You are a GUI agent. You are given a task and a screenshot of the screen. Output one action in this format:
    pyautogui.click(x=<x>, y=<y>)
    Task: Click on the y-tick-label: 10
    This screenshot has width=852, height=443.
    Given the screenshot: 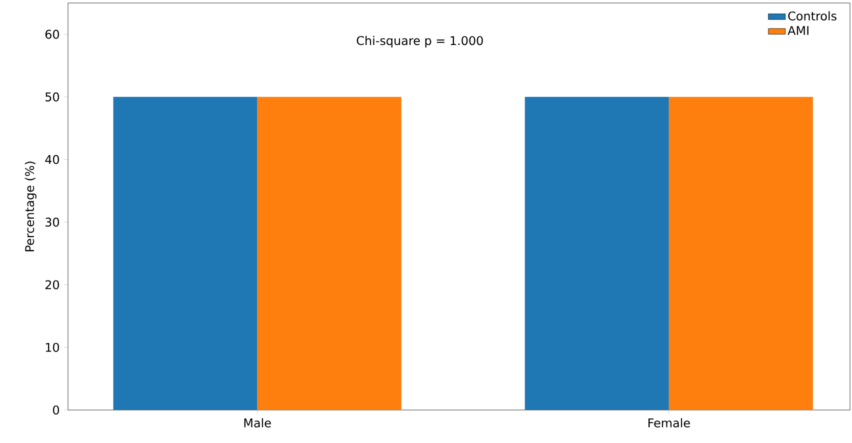 What is the action you would take?
    pyautogui.click(x=53, y=347)
    